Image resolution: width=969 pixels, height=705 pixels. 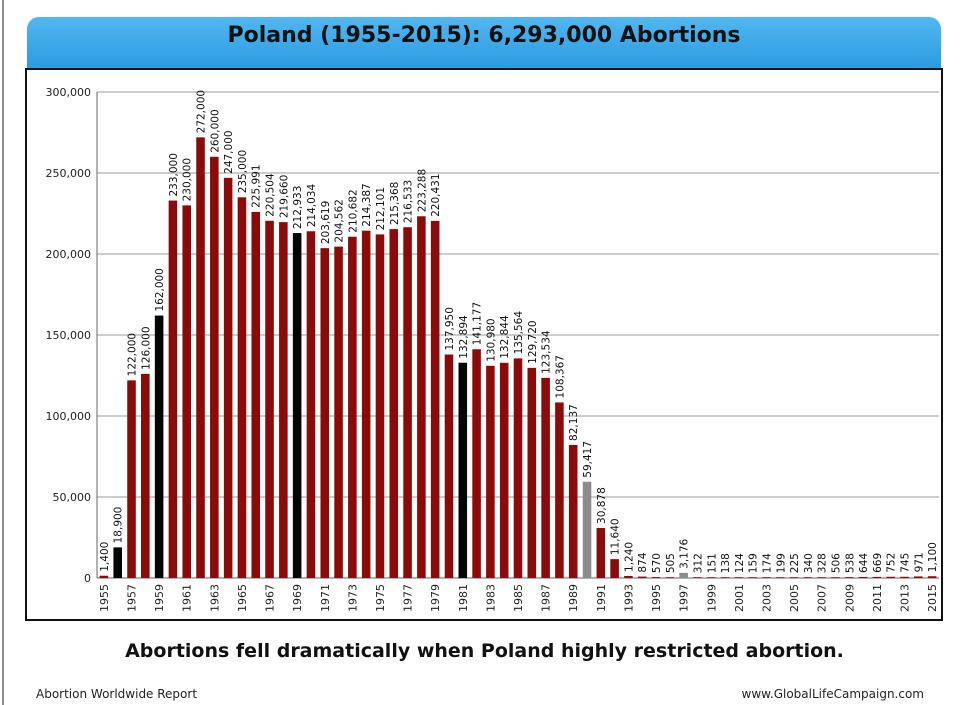 I want to click on data-label: 570, so click(x=657, y=563).